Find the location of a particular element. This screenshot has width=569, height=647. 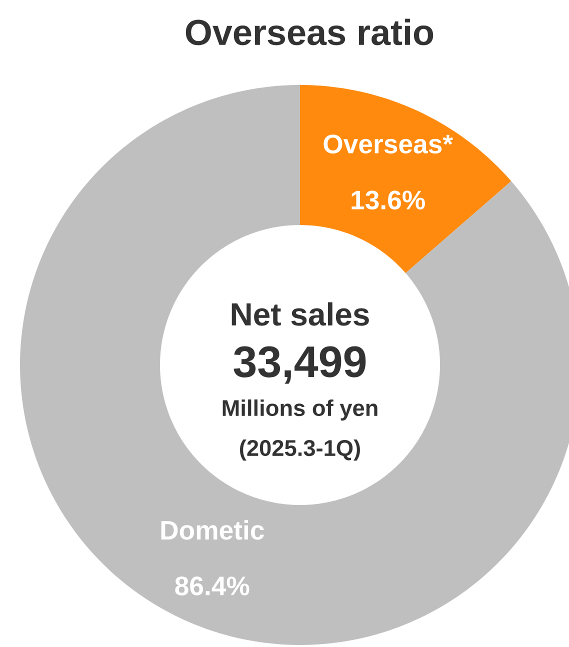

slice-label: Overseas* is located at coordinates (389, 144).